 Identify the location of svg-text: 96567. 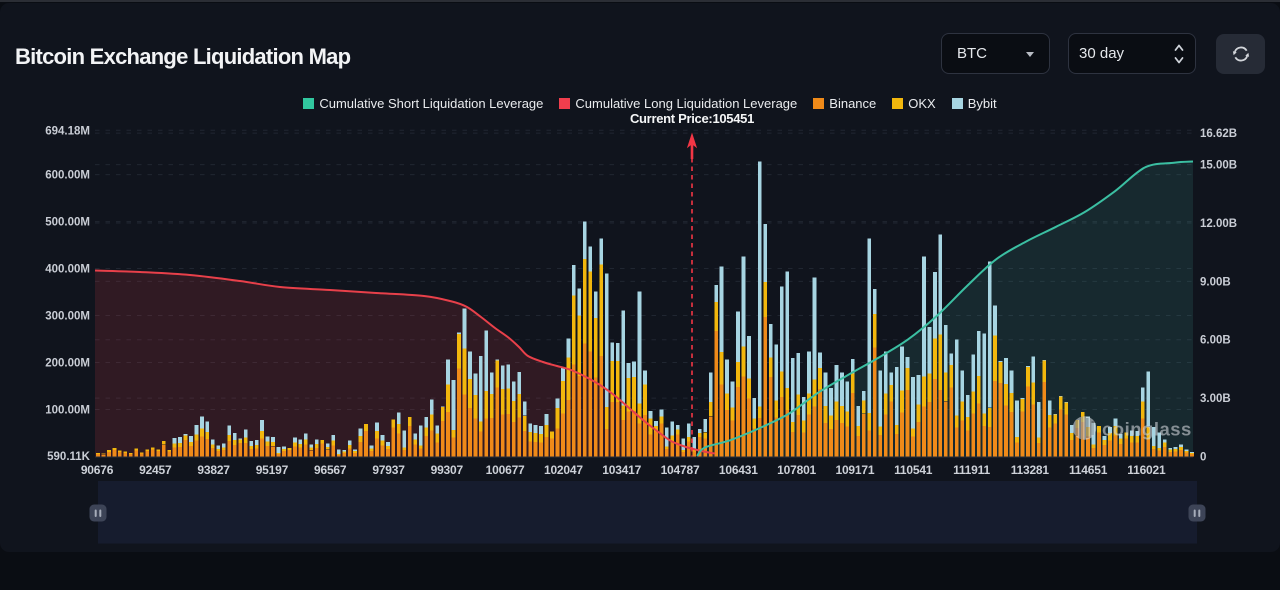
(330, 470).